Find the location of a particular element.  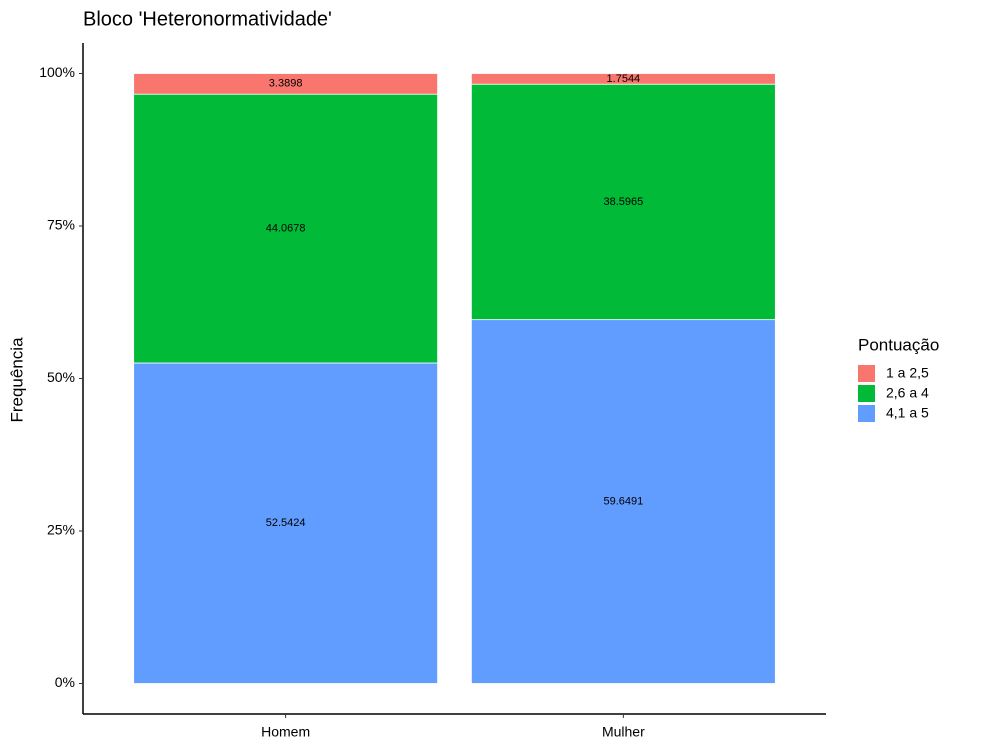

data-label: 38.5965 is located at coordinates (623, 202).